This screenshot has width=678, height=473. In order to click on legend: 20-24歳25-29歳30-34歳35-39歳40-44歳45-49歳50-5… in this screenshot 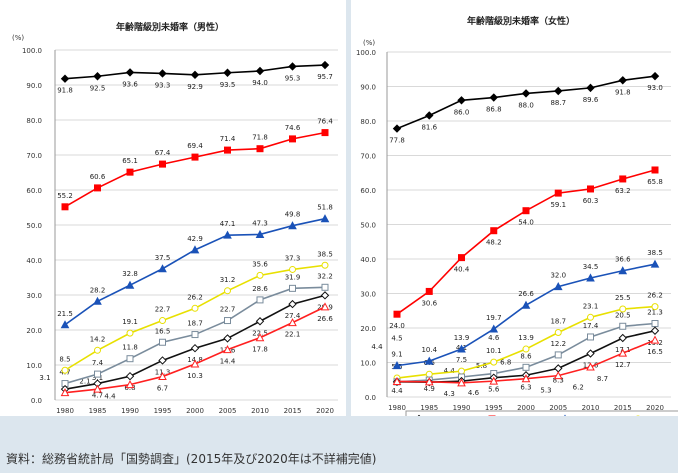, I will do `click(541, 413)`.